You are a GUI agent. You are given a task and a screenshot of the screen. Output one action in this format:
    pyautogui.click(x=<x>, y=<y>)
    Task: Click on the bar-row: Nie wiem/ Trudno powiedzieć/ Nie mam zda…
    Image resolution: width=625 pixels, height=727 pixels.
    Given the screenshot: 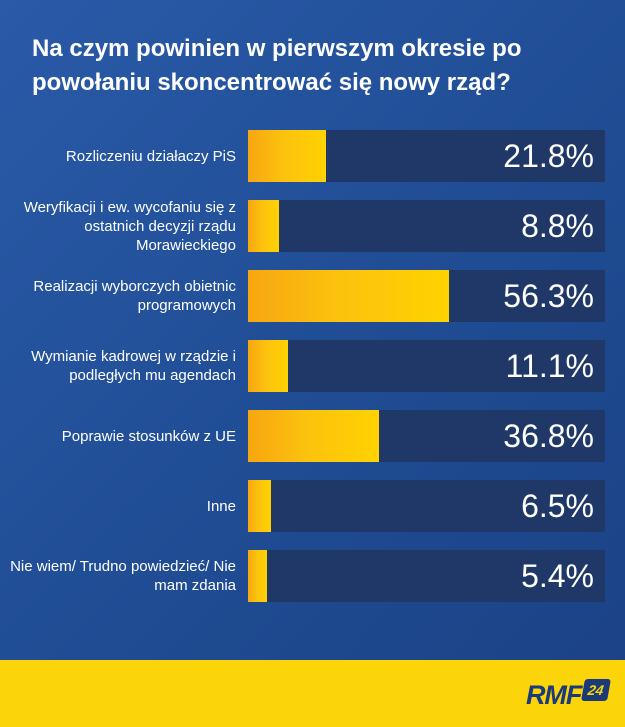 What is the action you would take?
    pyautogui.click(x=312, y=576)
    